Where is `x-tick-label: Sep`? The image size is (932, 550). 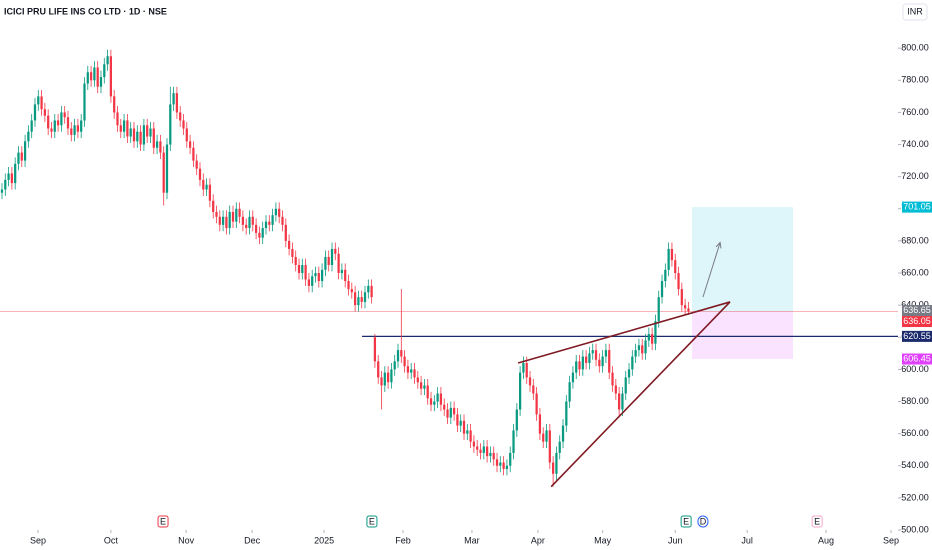 x-tick-label: Sep is located at coordinates (38, 540).